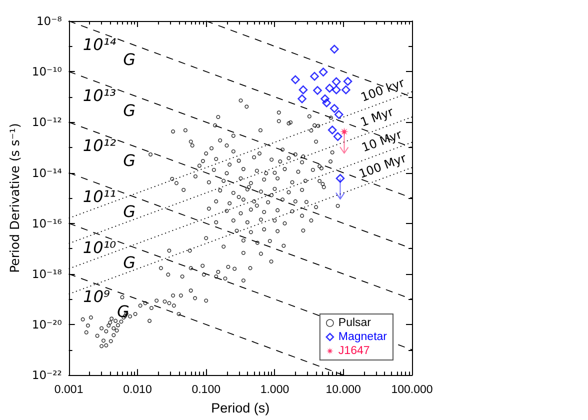 This screenshot has height=420, width=588. I want to click on x-tick-label: 1.000, so click(275, 390).